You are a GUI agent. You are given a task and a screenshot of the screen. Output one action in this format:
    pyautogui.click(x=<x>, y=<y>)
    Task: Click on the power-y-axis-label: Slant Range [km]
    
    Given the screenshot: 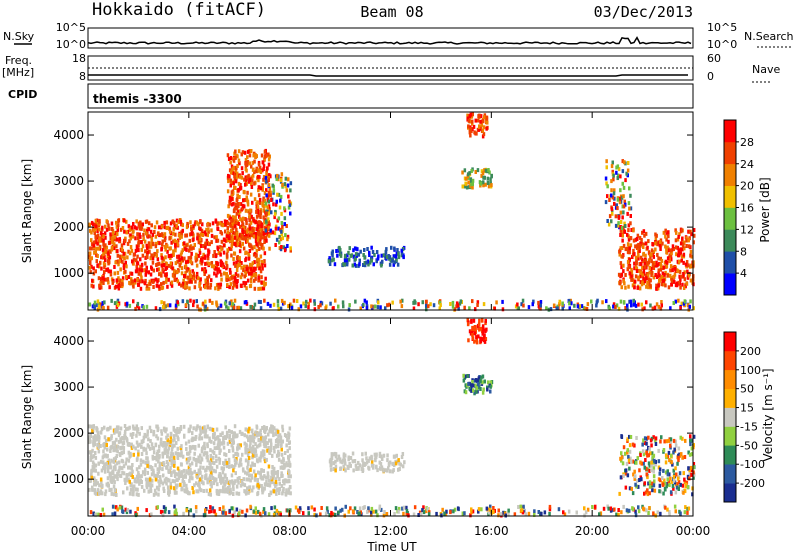 What is the action you would take?
    pyautogui.click(x=27, y=211)
    